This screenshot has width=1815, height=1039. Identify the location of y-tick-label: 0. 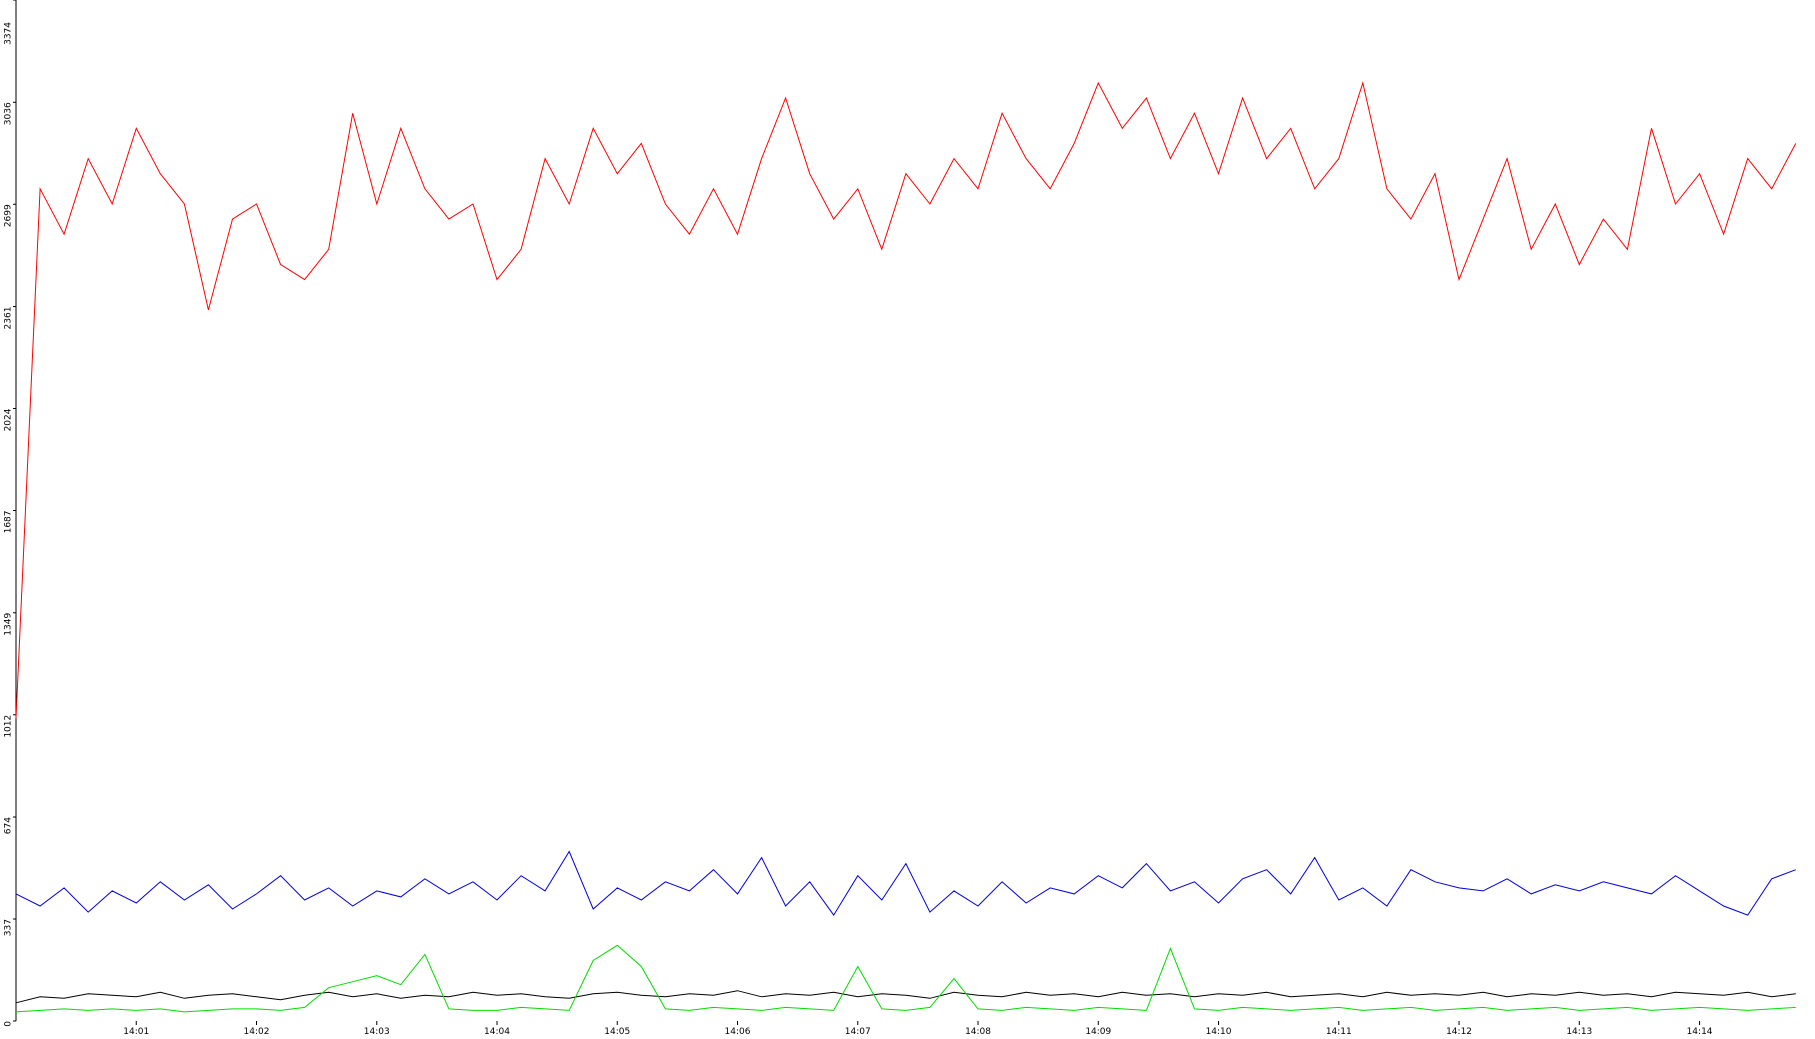
(9, 1024).